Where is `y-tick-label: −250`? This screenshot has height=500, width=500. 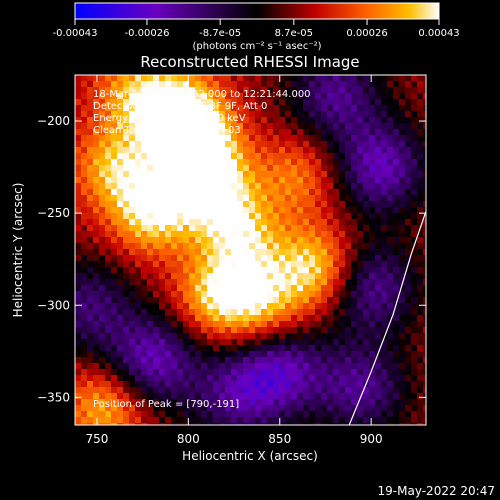
y-tick-label: −250 is located at coordinates (53, 213).